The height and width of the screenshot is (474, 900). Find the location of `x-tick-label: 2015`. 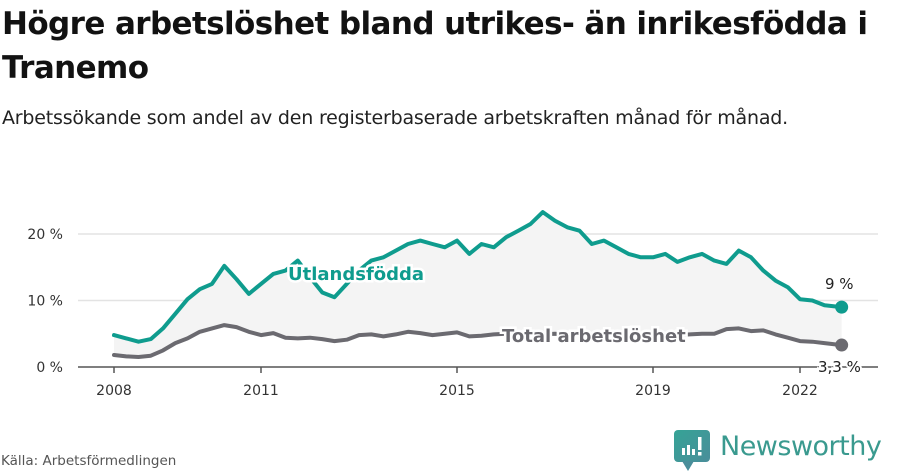

x-tick-label: 2015 is located at coordinates (457, 391).